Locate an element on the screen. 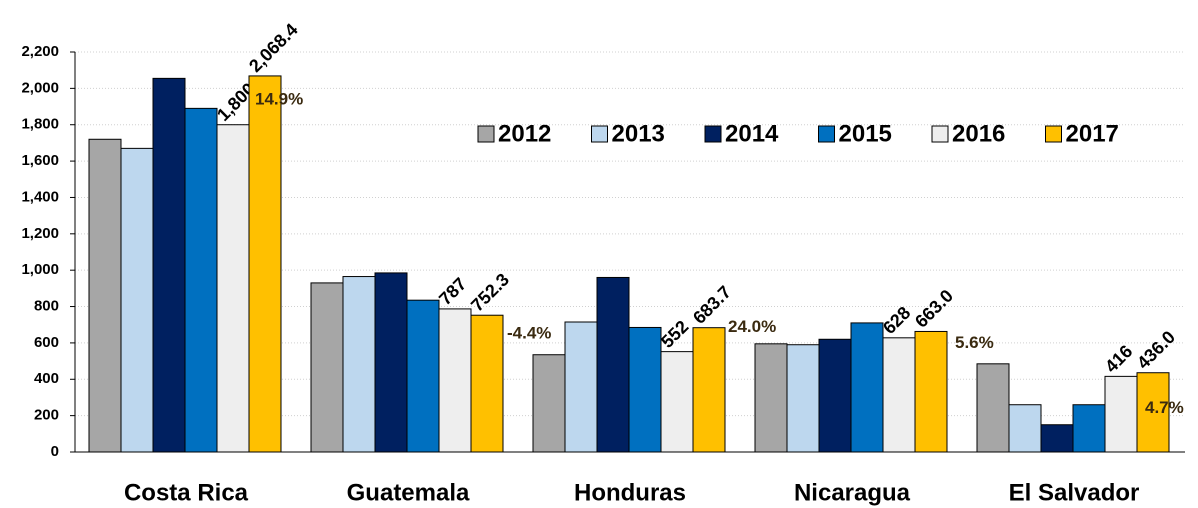  y-tick-label: 2,200 is located at coordinates (40, 51).